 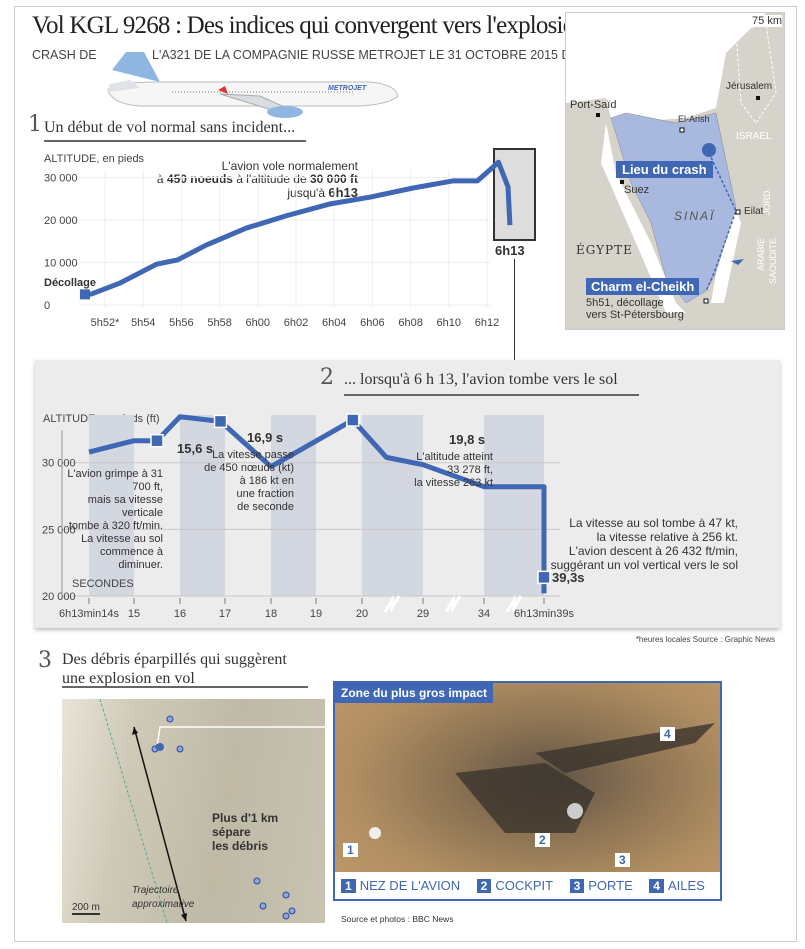 What do you see at coordinates (664, 169) in the screenshot?
I see `label-crash-site: Lieu du crash` at bounding box center [664, 169].